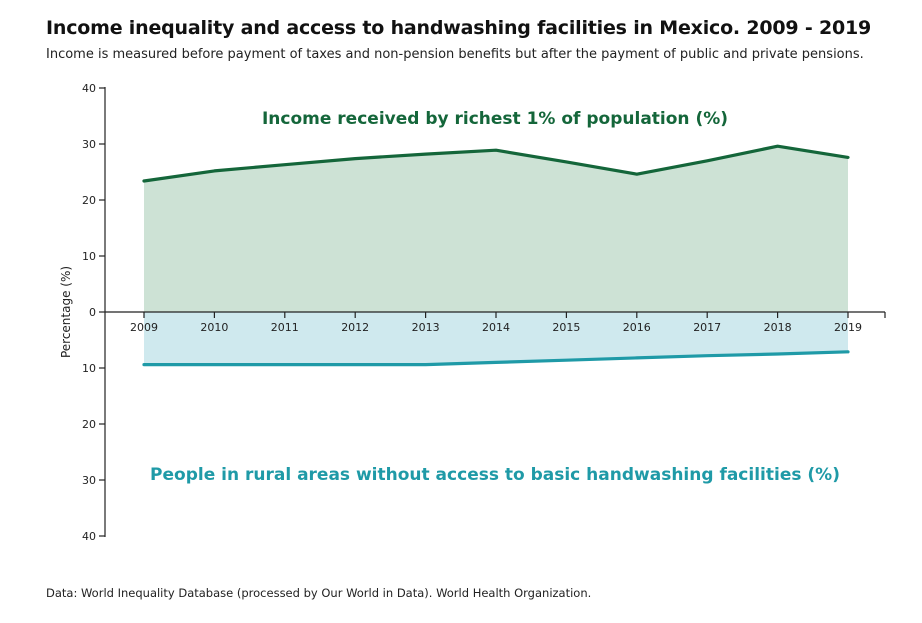  What do you see at coordinates (848, 327) in the screenshot?
I see `x-tick-label: 2019` at bounding box center [848, 327].